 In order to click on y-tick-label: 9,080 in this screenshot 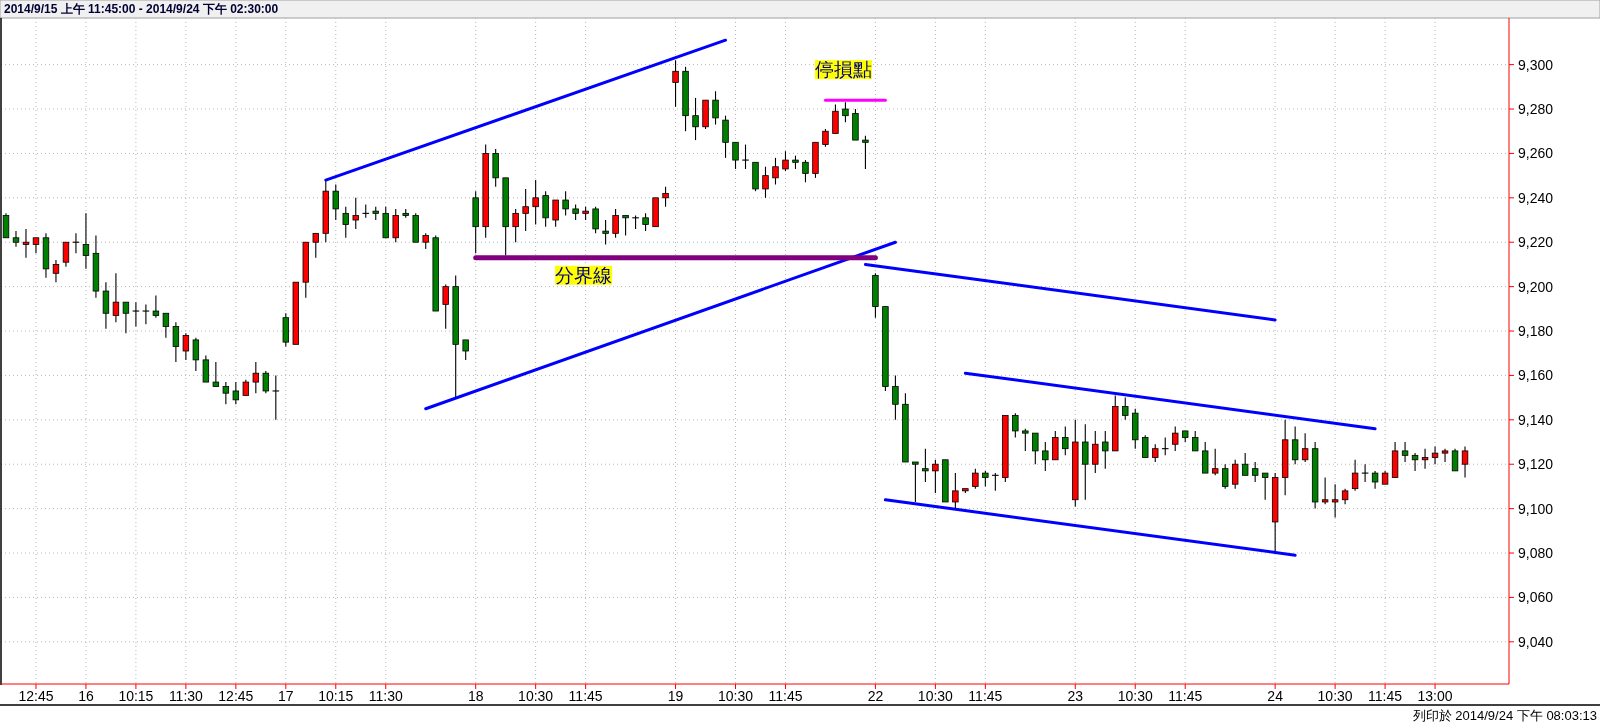, I will do `click(1536, 553)`.